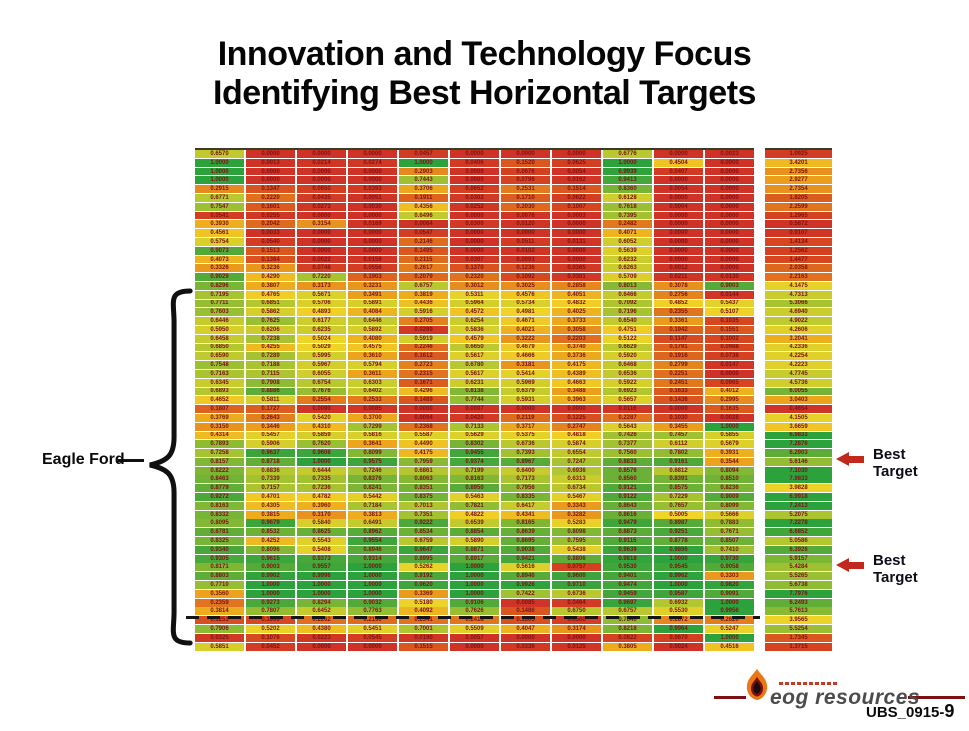 The image size is (969, 731). I want to click on heatmap-cell: 0.9639, so click(627, 549).